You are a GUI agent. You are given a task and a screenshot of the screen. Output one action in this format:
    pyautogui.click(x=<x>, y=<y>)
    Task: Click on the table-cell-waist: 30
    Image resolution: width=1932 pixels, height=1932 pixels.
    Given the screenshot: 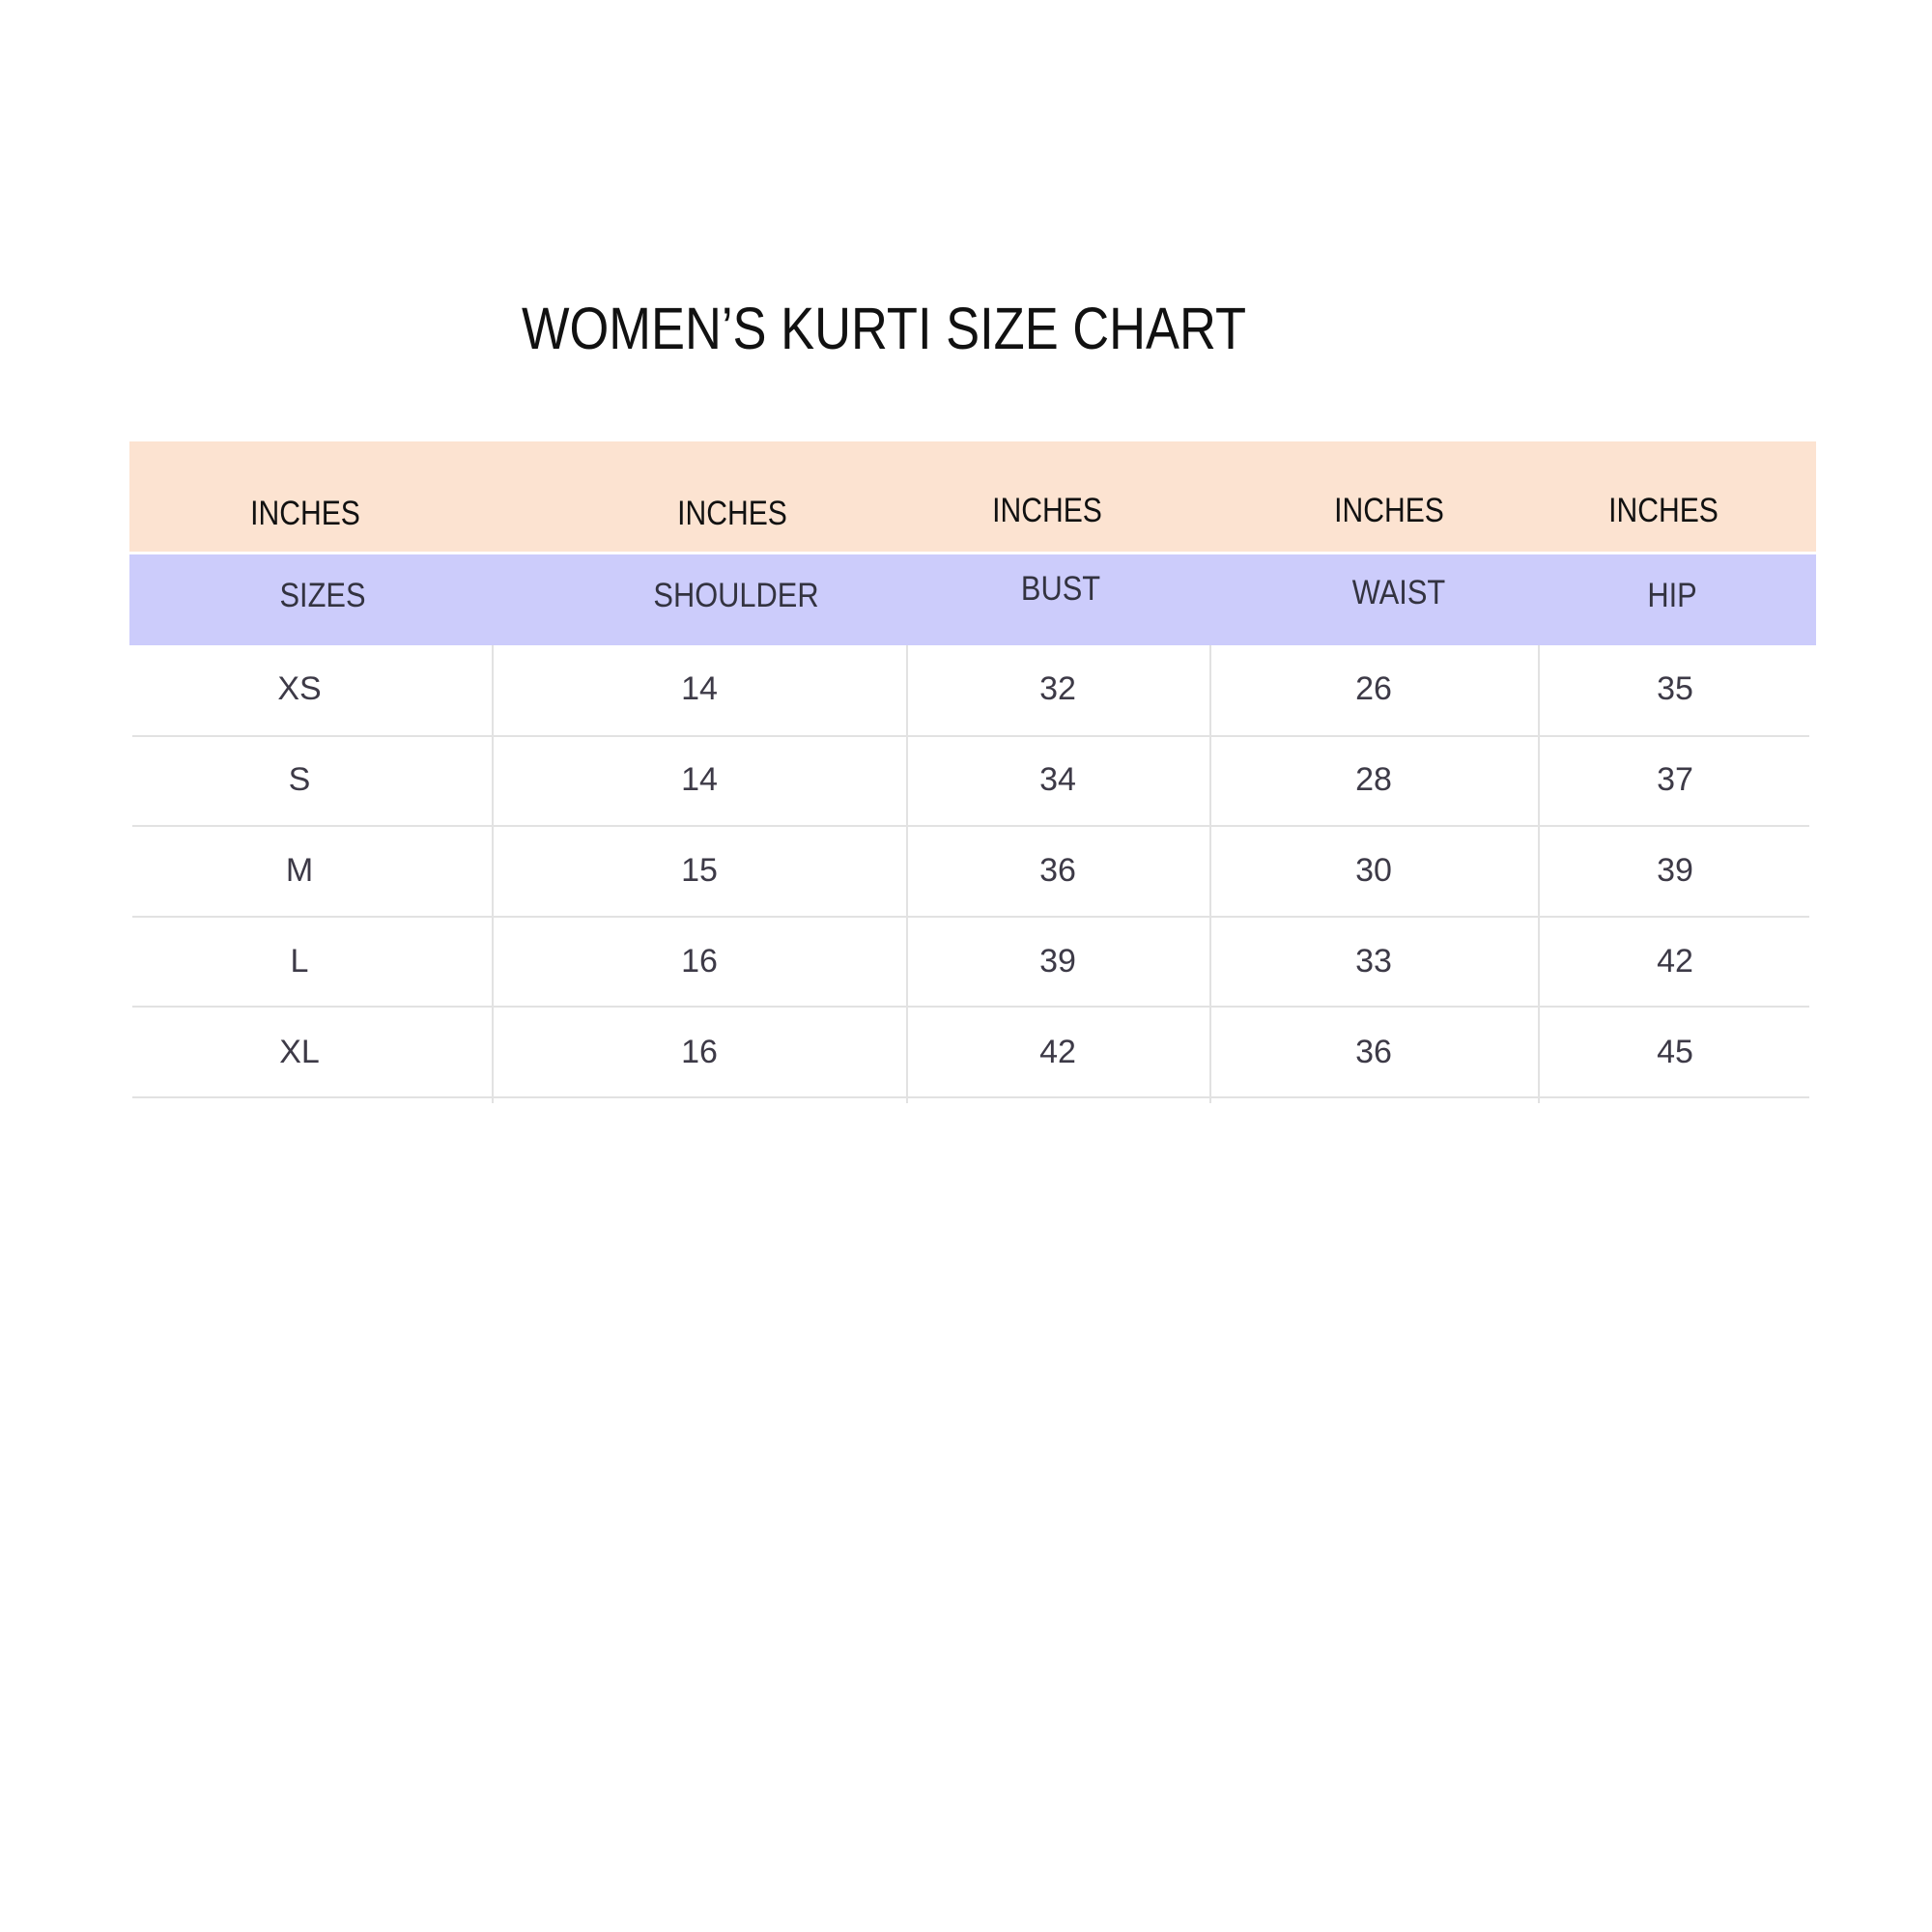 What is the action you would take?
    pyautogui.click(x=1373, y=870)
    